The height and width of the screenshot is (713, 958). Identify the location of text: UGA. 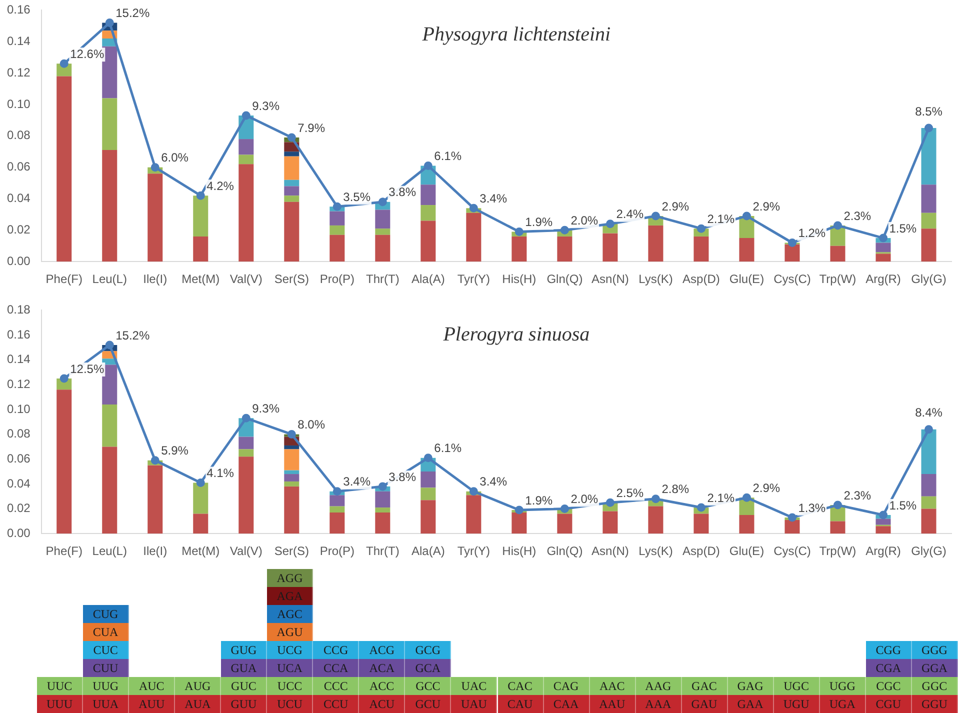
(842, 704).